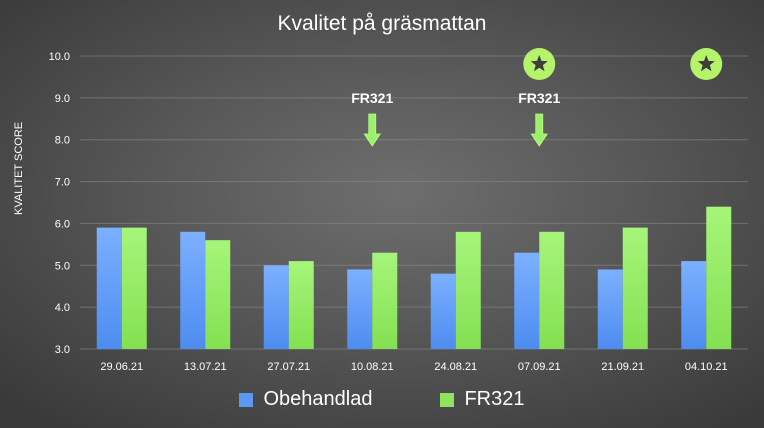  Describe the element at coordinates (455, 367) in the screenshot. I see `x-tick-label: 24.08.21` at that location.